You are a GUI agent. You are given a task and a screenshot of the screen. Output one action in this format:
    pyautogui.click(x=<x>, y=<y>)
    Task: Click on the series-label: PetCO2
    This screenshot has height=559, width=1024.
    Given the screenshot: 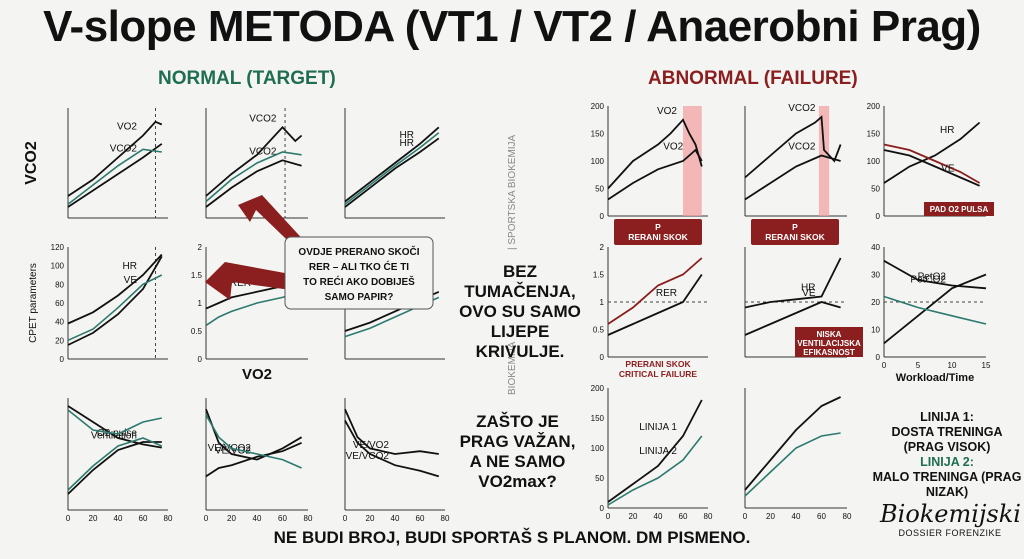 What is the action you would take?
    pyautogui.click(x=928, y=279)
    